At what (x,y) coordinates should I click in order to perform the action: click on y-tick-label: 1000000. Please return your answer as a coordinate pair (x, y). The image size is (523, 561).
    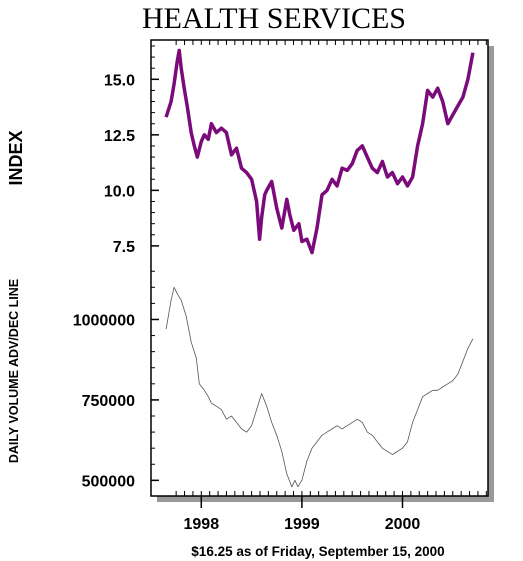
    Looking at the image, I should click on (104, 320).